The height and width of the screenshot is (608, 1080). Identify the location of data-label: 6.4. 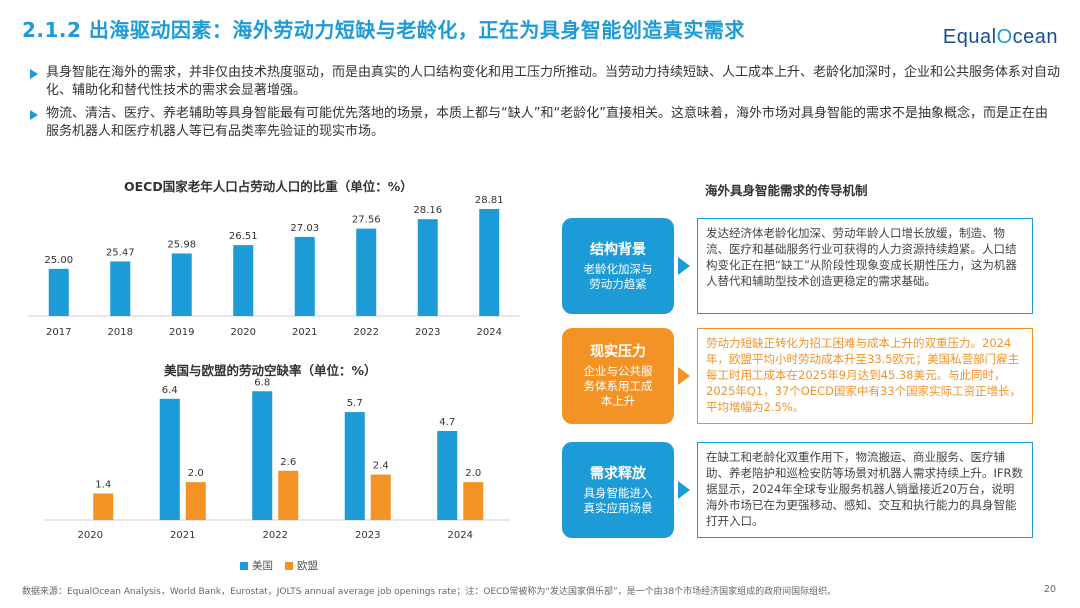
(170, 390).